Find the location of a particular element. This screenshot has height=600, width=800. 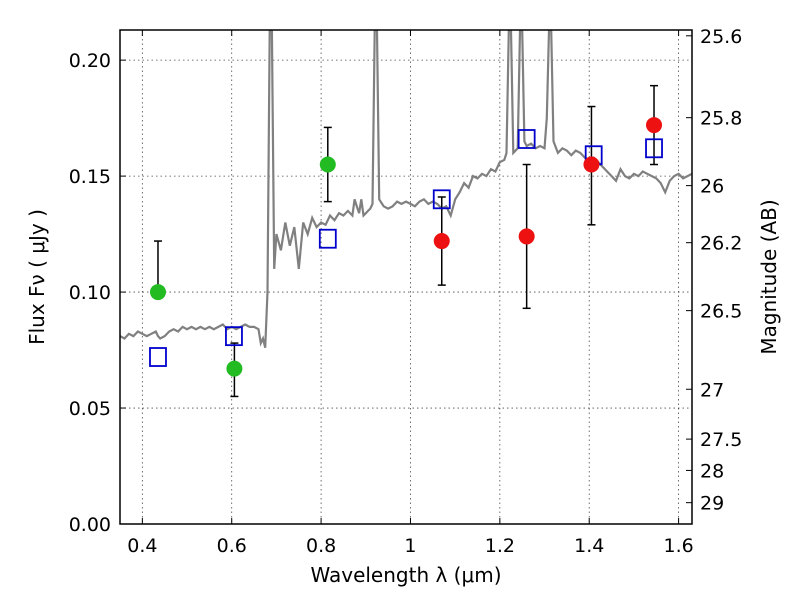

right-axis: 25.6 25.8 26 26.2 26.5 27 27.5 28 29 is located at coordinates (714, 270).